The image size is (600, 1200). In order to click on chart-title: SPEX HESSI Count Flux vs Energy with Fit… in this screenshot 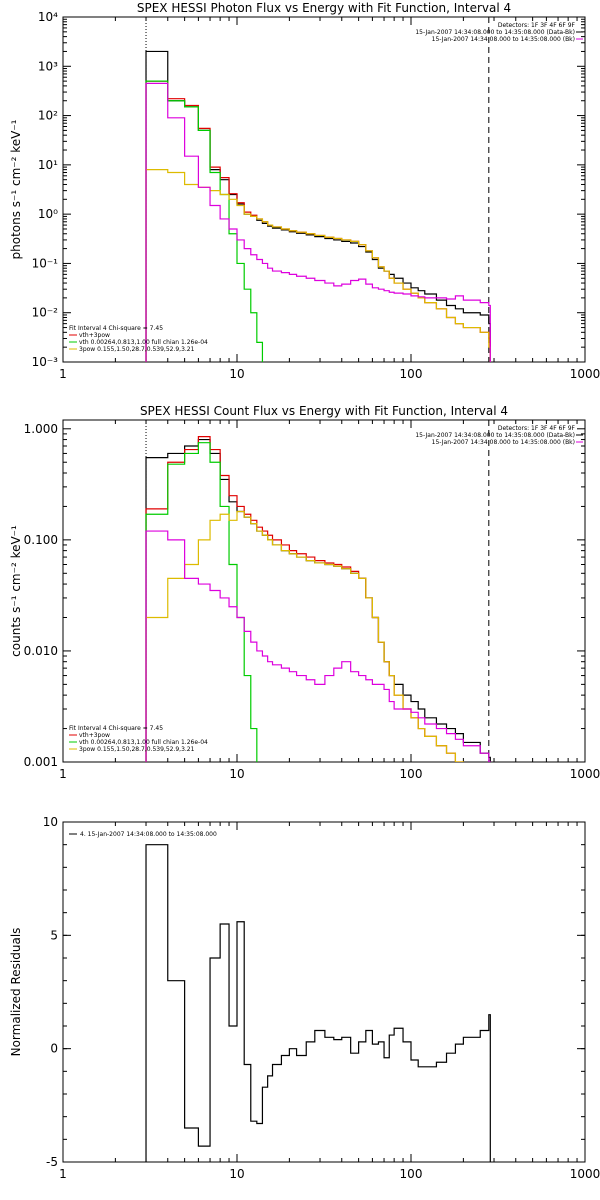, I will do `click(324, 411)`.